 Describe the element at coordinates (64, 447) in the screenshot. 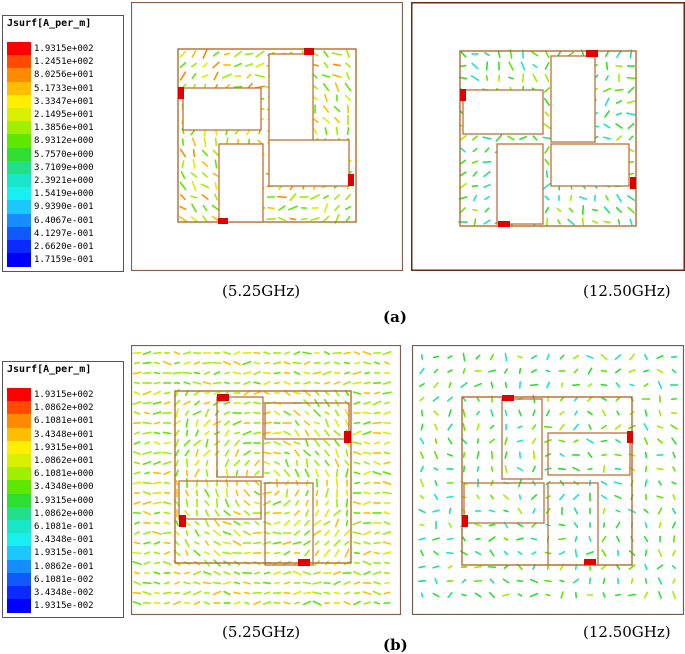

I see `legend-b-label: 1.9315e+001` at that location.